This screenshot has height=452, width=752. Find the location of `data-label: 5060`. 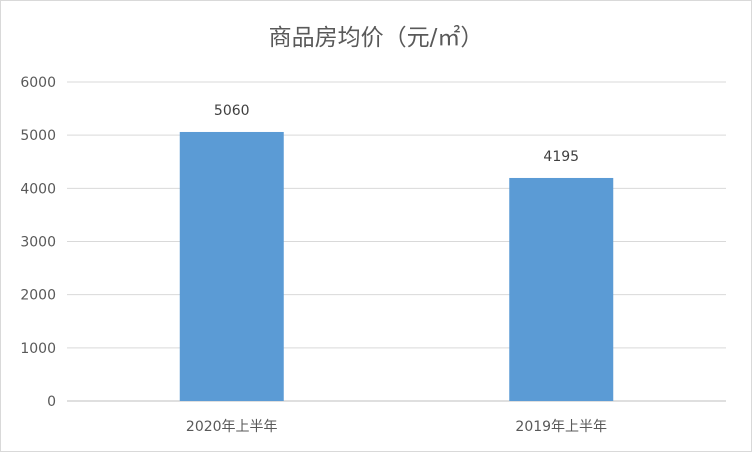

data-label: 5060 is located at coordinates (232, 111).